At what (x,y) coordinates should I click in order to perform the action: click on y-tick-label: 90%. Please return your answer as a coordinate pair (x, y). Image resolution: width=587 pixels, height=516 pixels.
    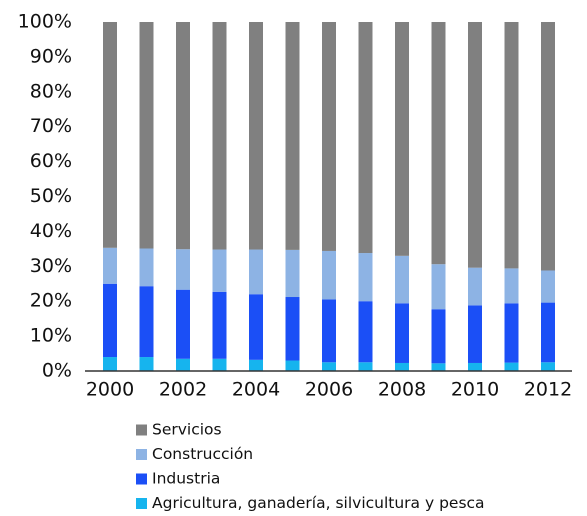
    Looking at the image, I should click on (51, 56).